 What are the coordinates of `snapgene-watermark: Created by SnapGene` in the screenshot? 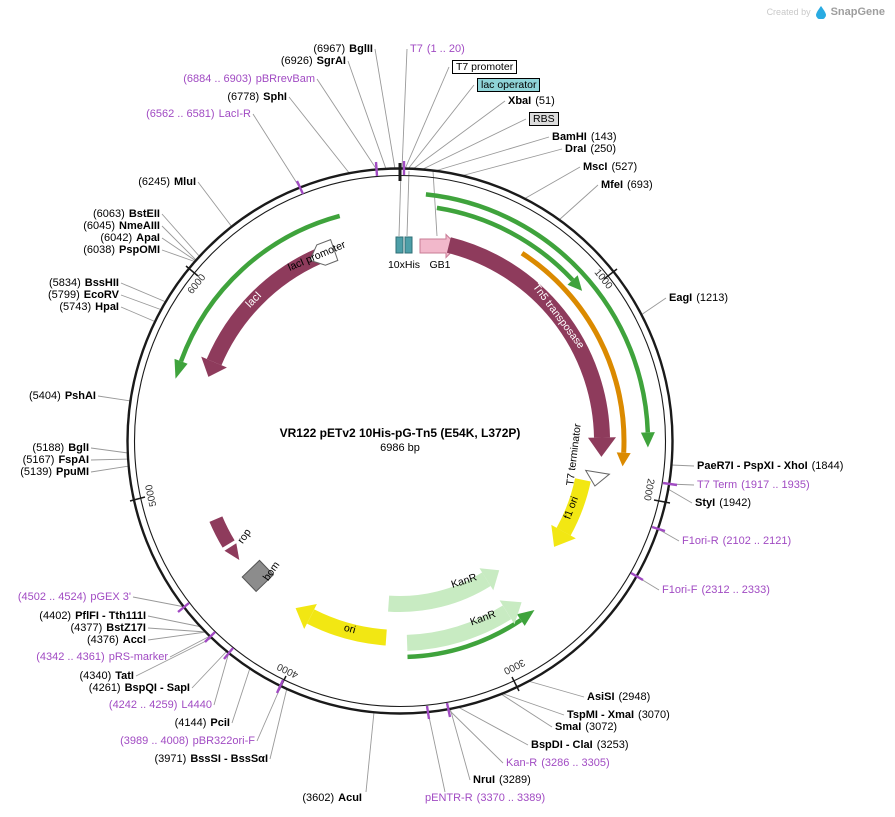 It's located at (826, 12).